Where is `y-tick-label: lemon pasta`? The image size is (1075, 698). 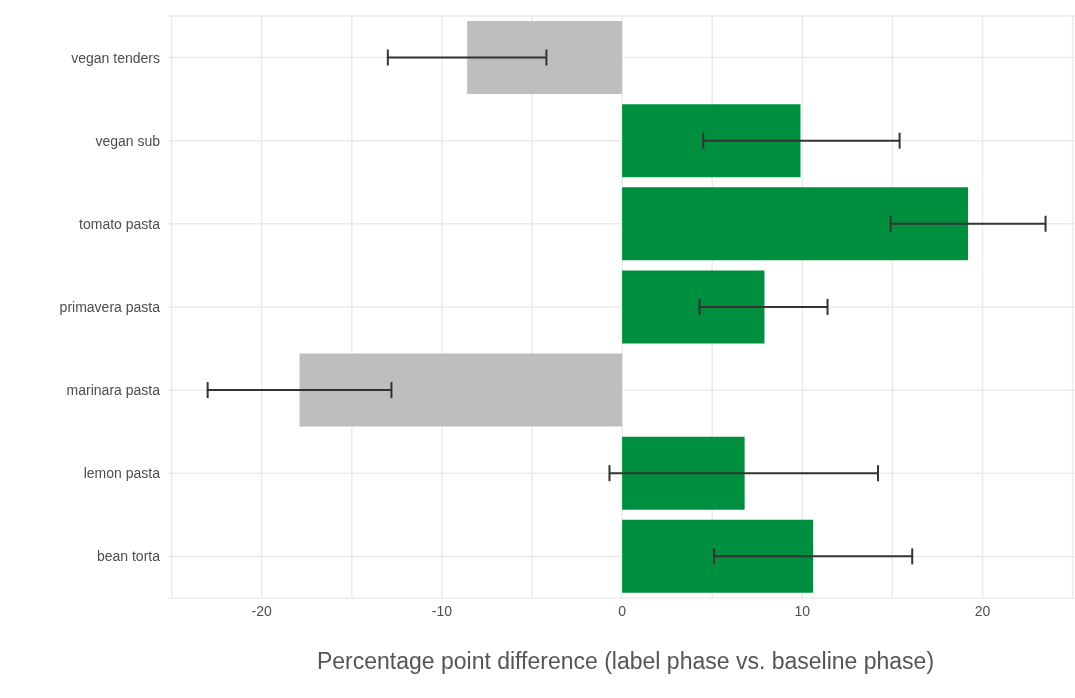 y-tick-label: lemon pasta is located at coordinates (122, 473).